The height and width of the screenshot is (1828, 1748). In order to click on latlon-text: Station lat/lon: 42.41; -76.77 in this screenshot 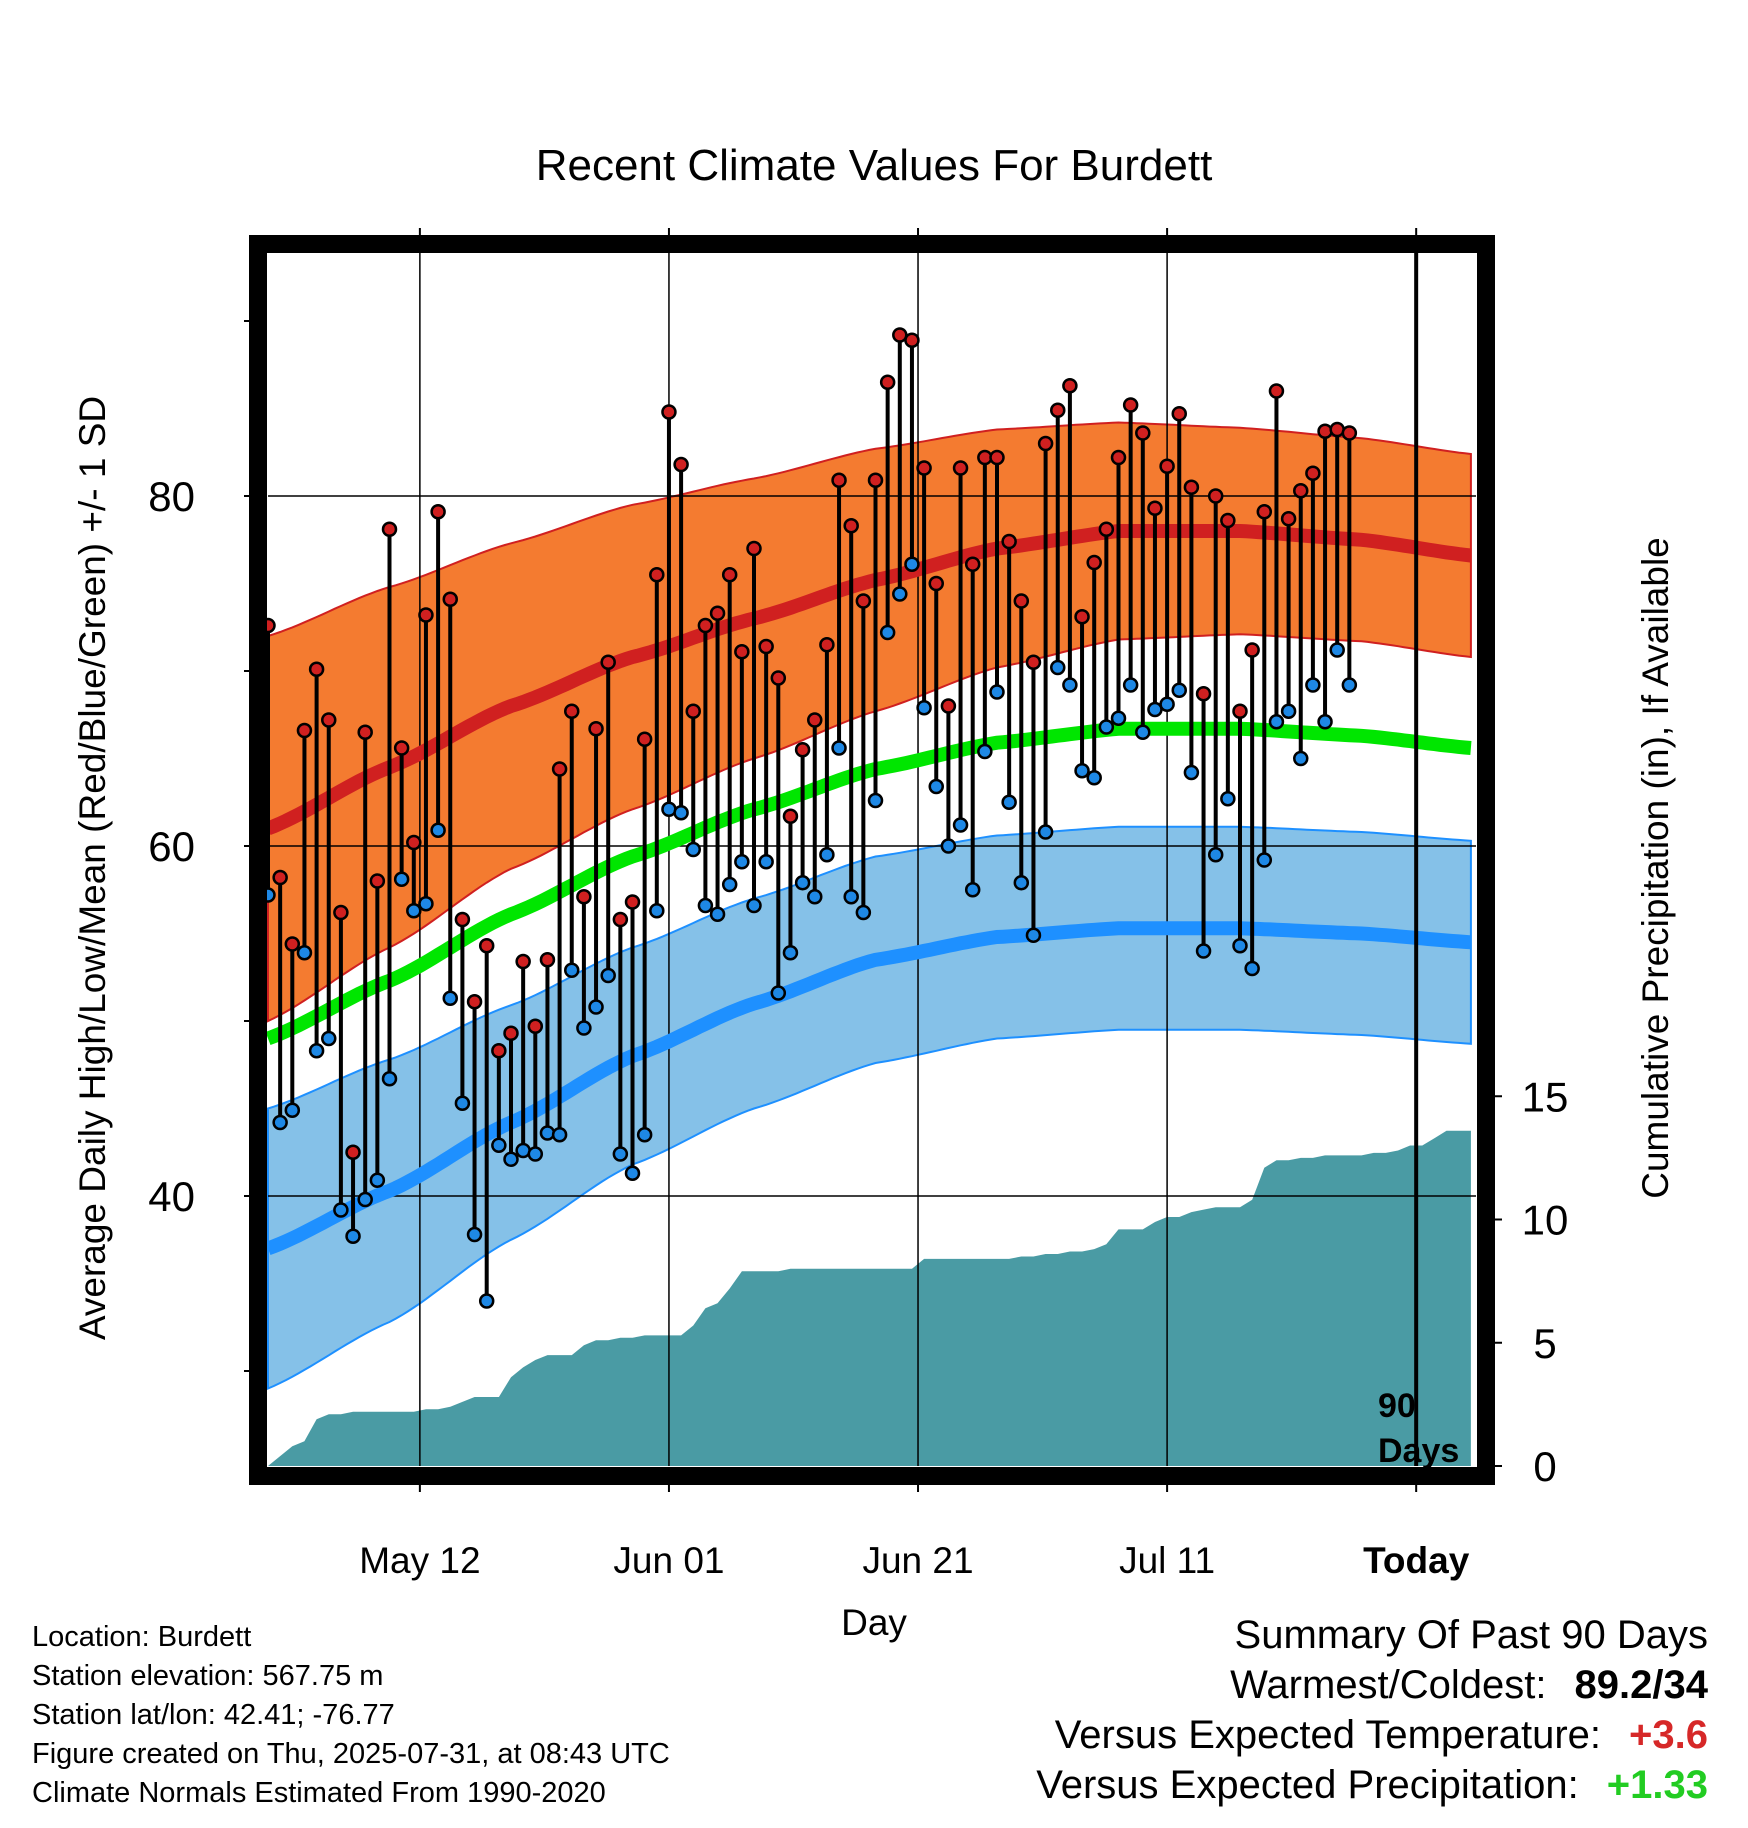, I will do `click(213, 1715)`.